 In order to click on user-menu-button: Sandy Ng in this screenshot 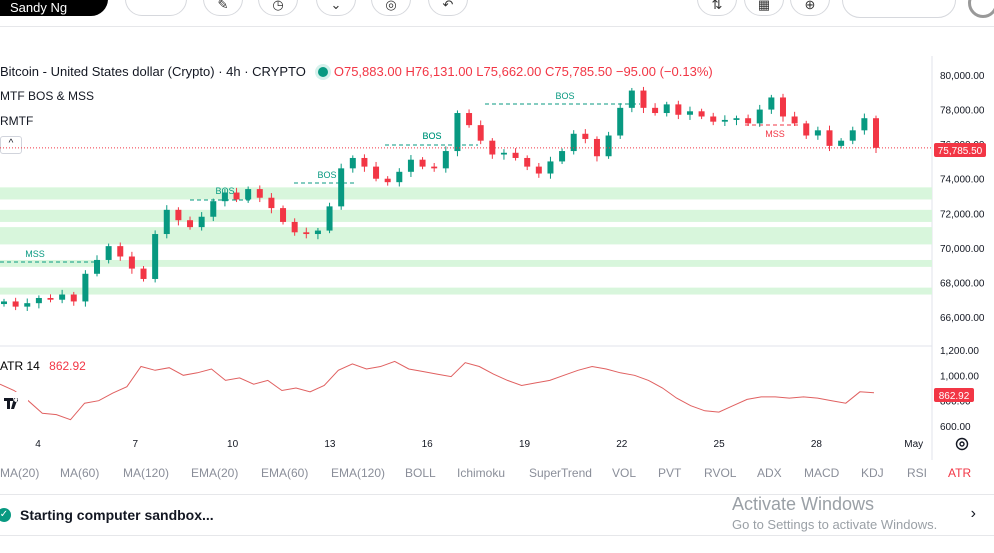, I will do `click(54, 8)`.